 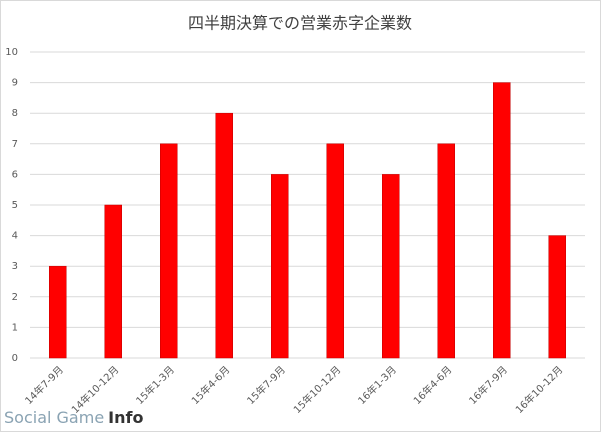 I want to click on y-tick-label: 10, so click(x=11, y=52).